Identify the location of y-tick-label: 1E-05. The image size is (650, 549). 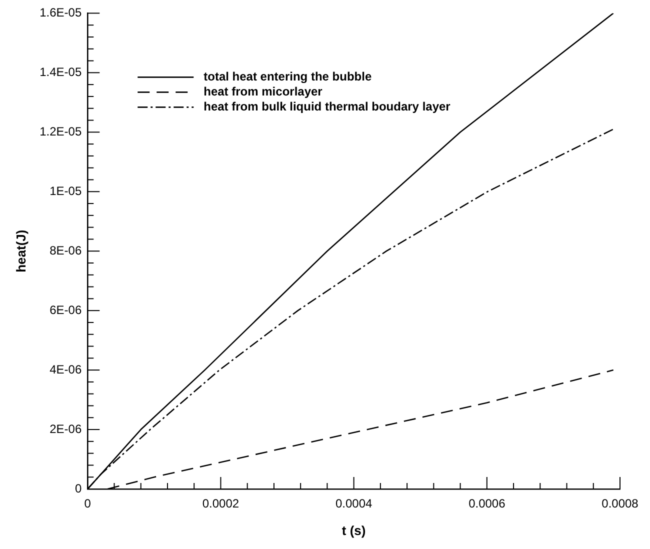
(66, 191).